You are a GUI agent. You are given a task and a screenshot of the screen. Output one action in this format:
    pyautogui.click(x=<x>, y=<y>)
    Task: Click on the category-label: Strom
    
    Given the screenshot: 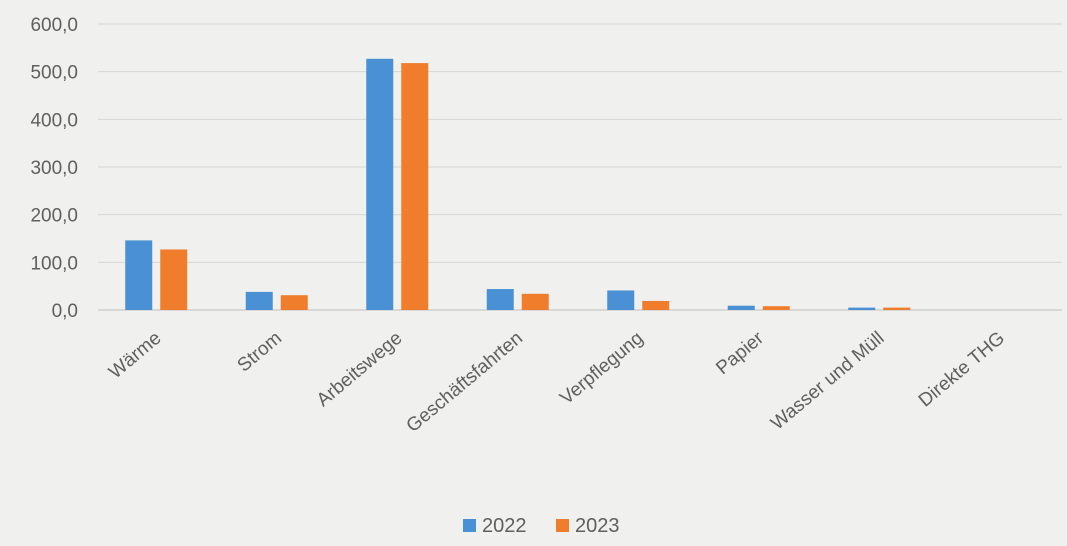 What is the action you would take?
    pyautogui.click(x=260, y=352)
    